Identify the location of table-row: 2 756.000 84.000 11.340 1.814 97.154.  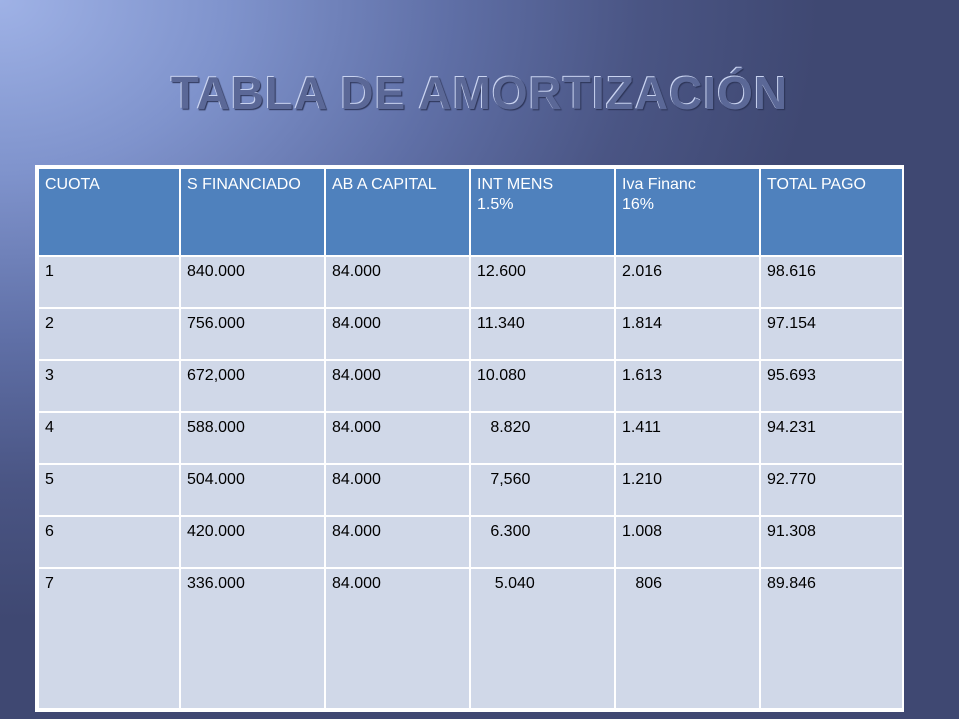
(470, 334).